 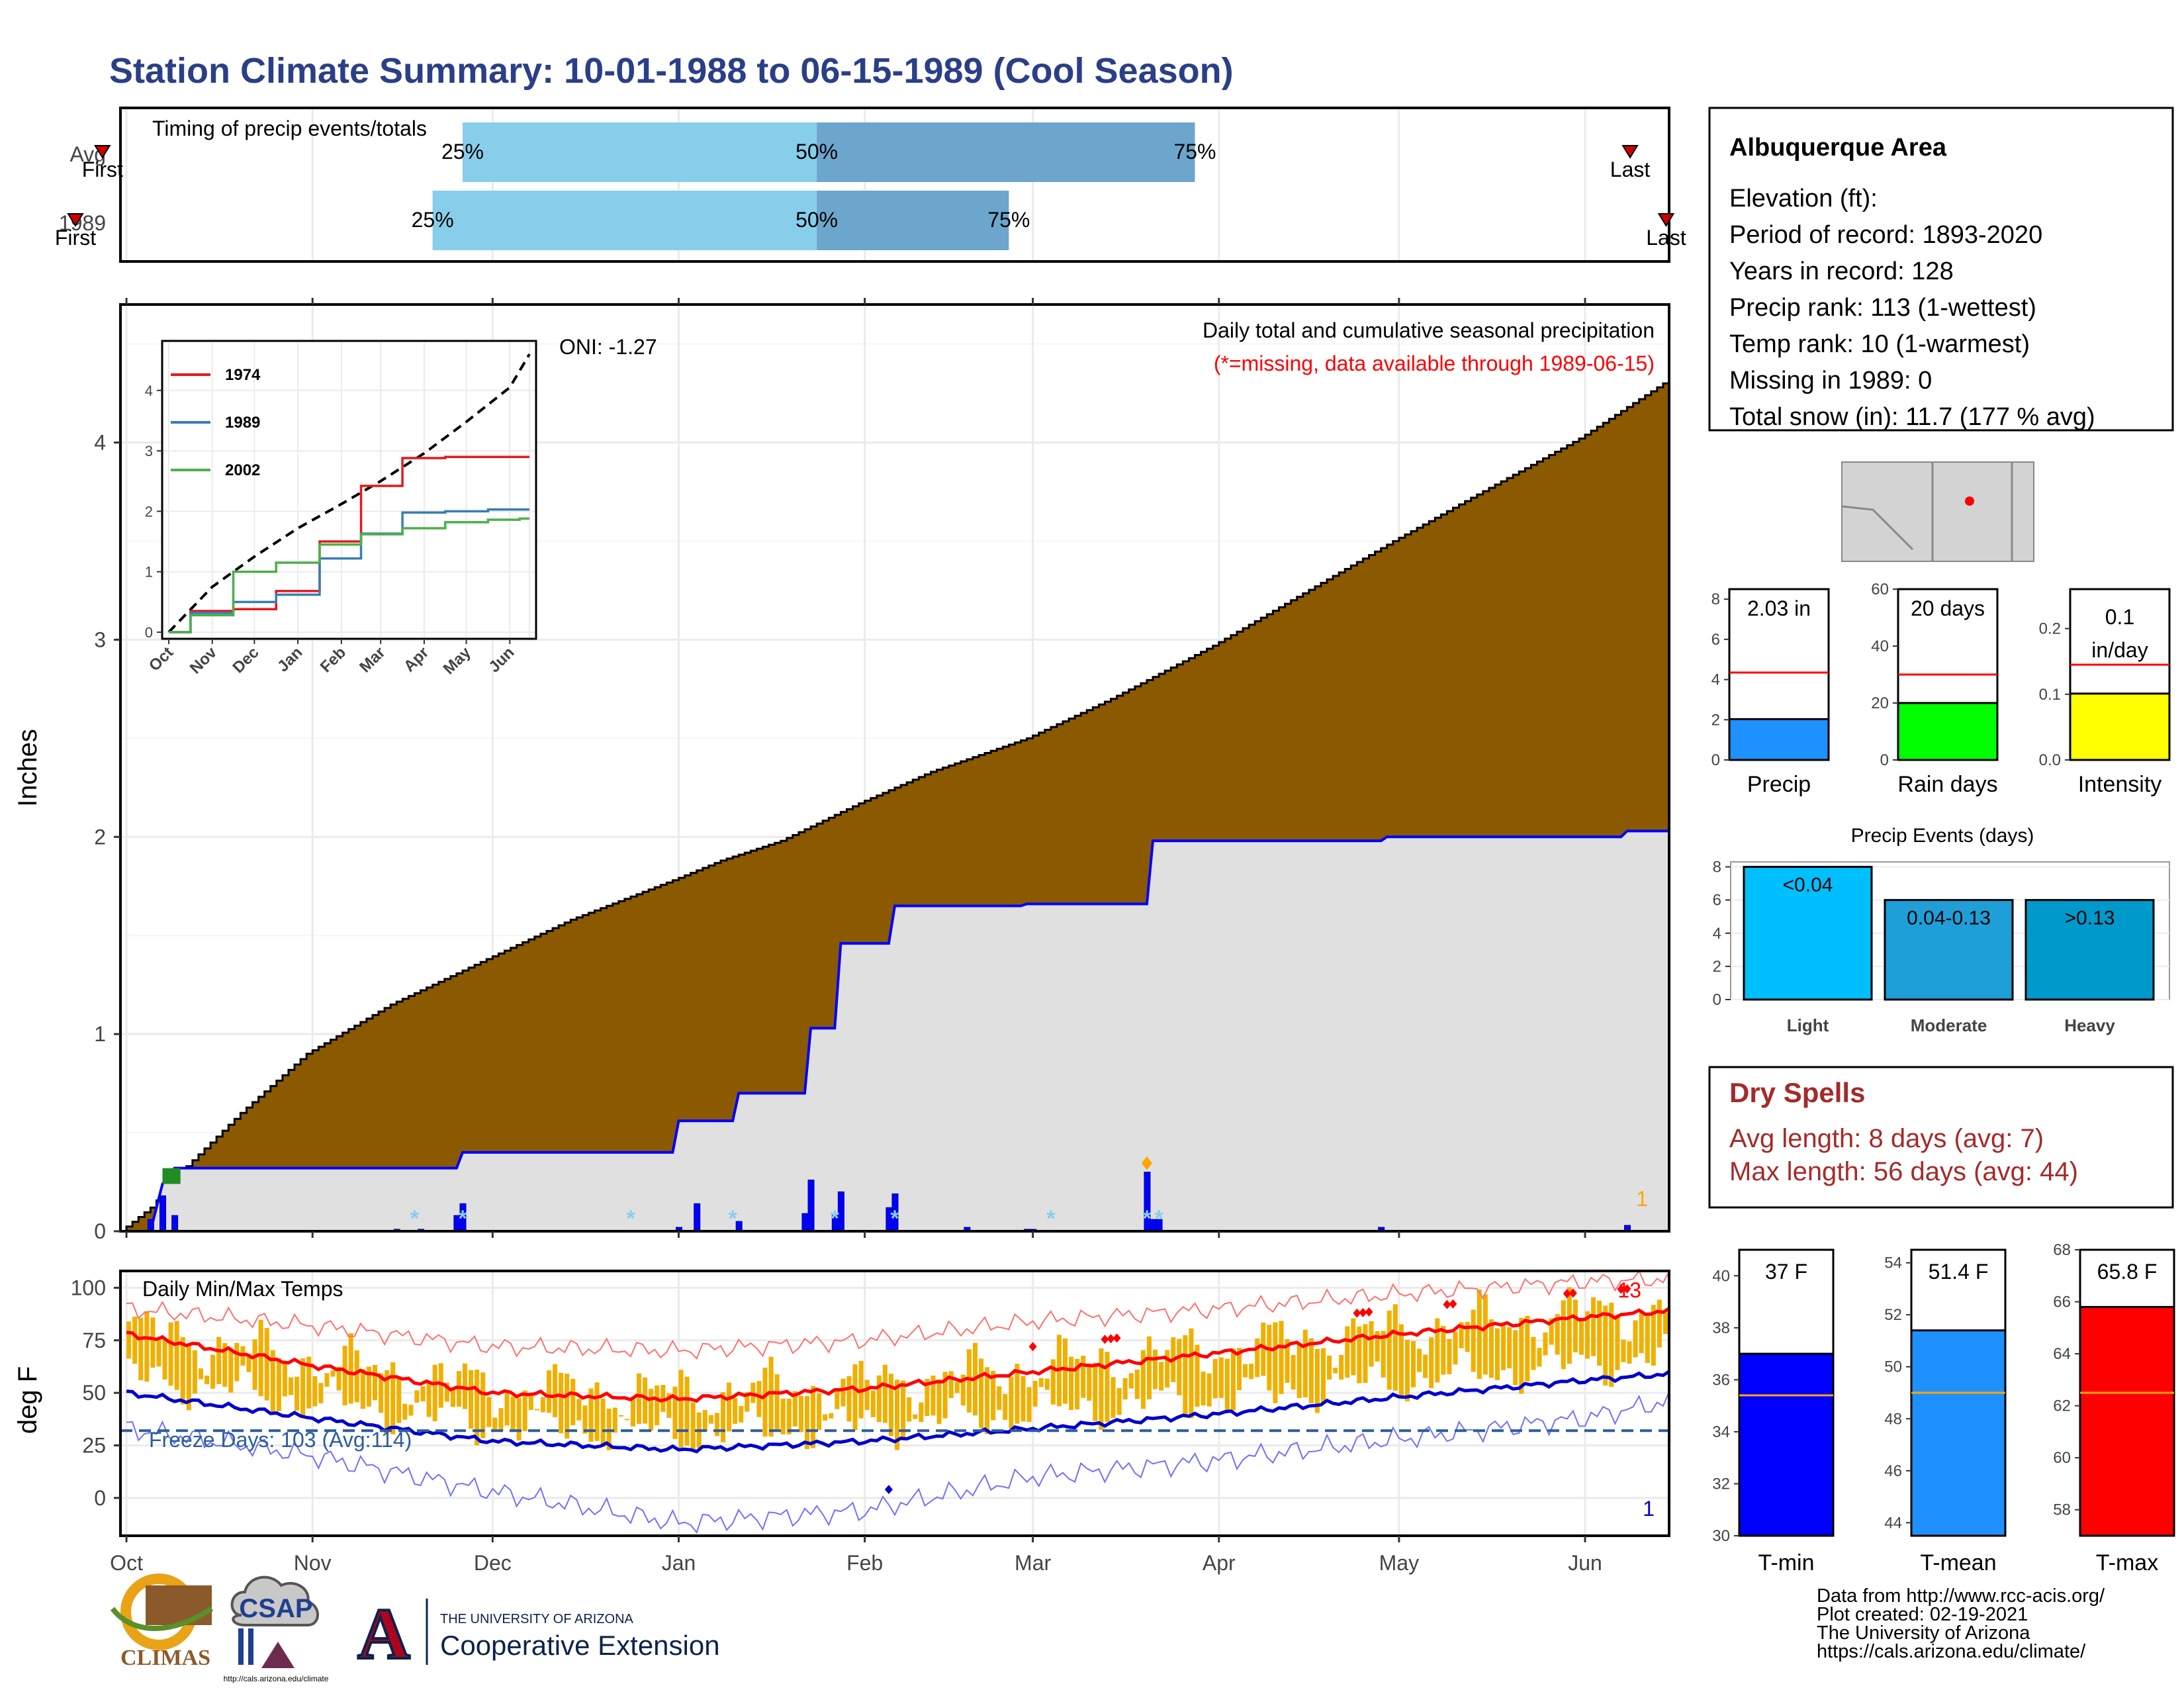 I want to click on mini-bar-label: Precip, so click(x=1779, y=784).